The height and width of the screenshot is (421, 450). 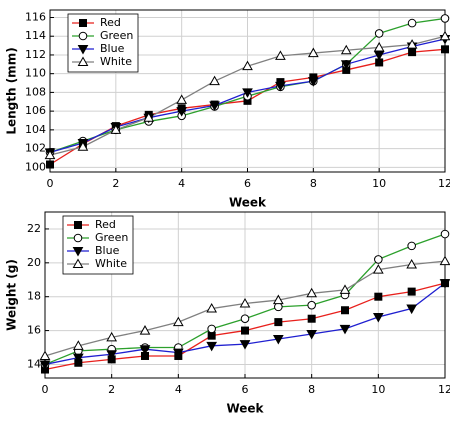 What do you see at coordinates (12, 295) in the screenshot?
I see `y-axis-label: Weight (g)` at bounding box center [12, 295].